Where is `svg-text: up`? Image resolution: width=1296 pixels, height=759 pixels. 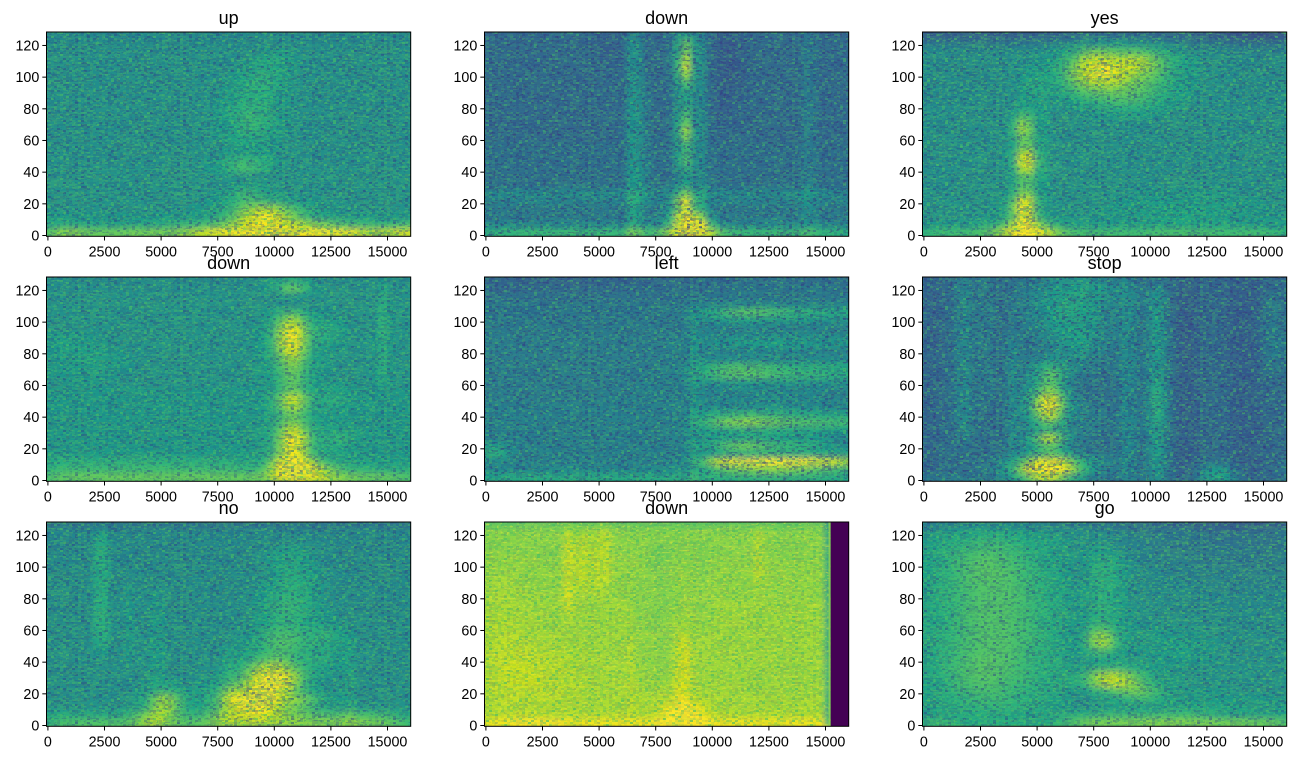 svg-text: up is located at coordinates (229, 18).